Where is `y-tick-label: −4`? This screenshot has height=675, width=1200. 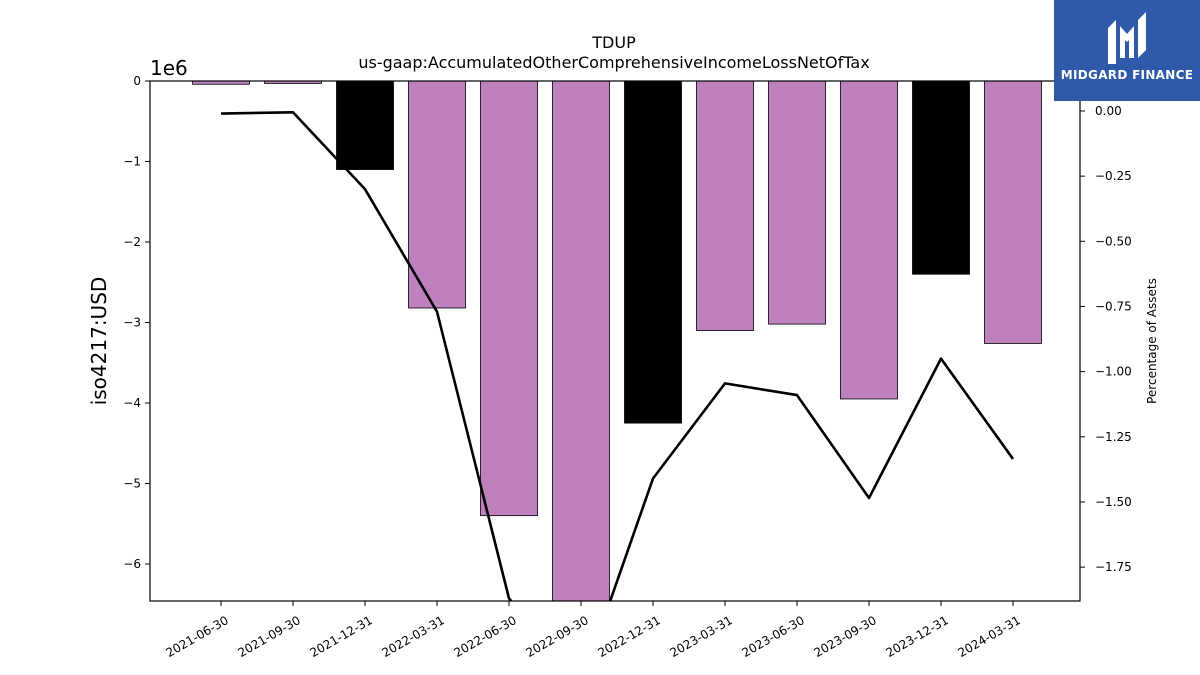
y-tick-label: −4 is located at coordinates (132, 403).